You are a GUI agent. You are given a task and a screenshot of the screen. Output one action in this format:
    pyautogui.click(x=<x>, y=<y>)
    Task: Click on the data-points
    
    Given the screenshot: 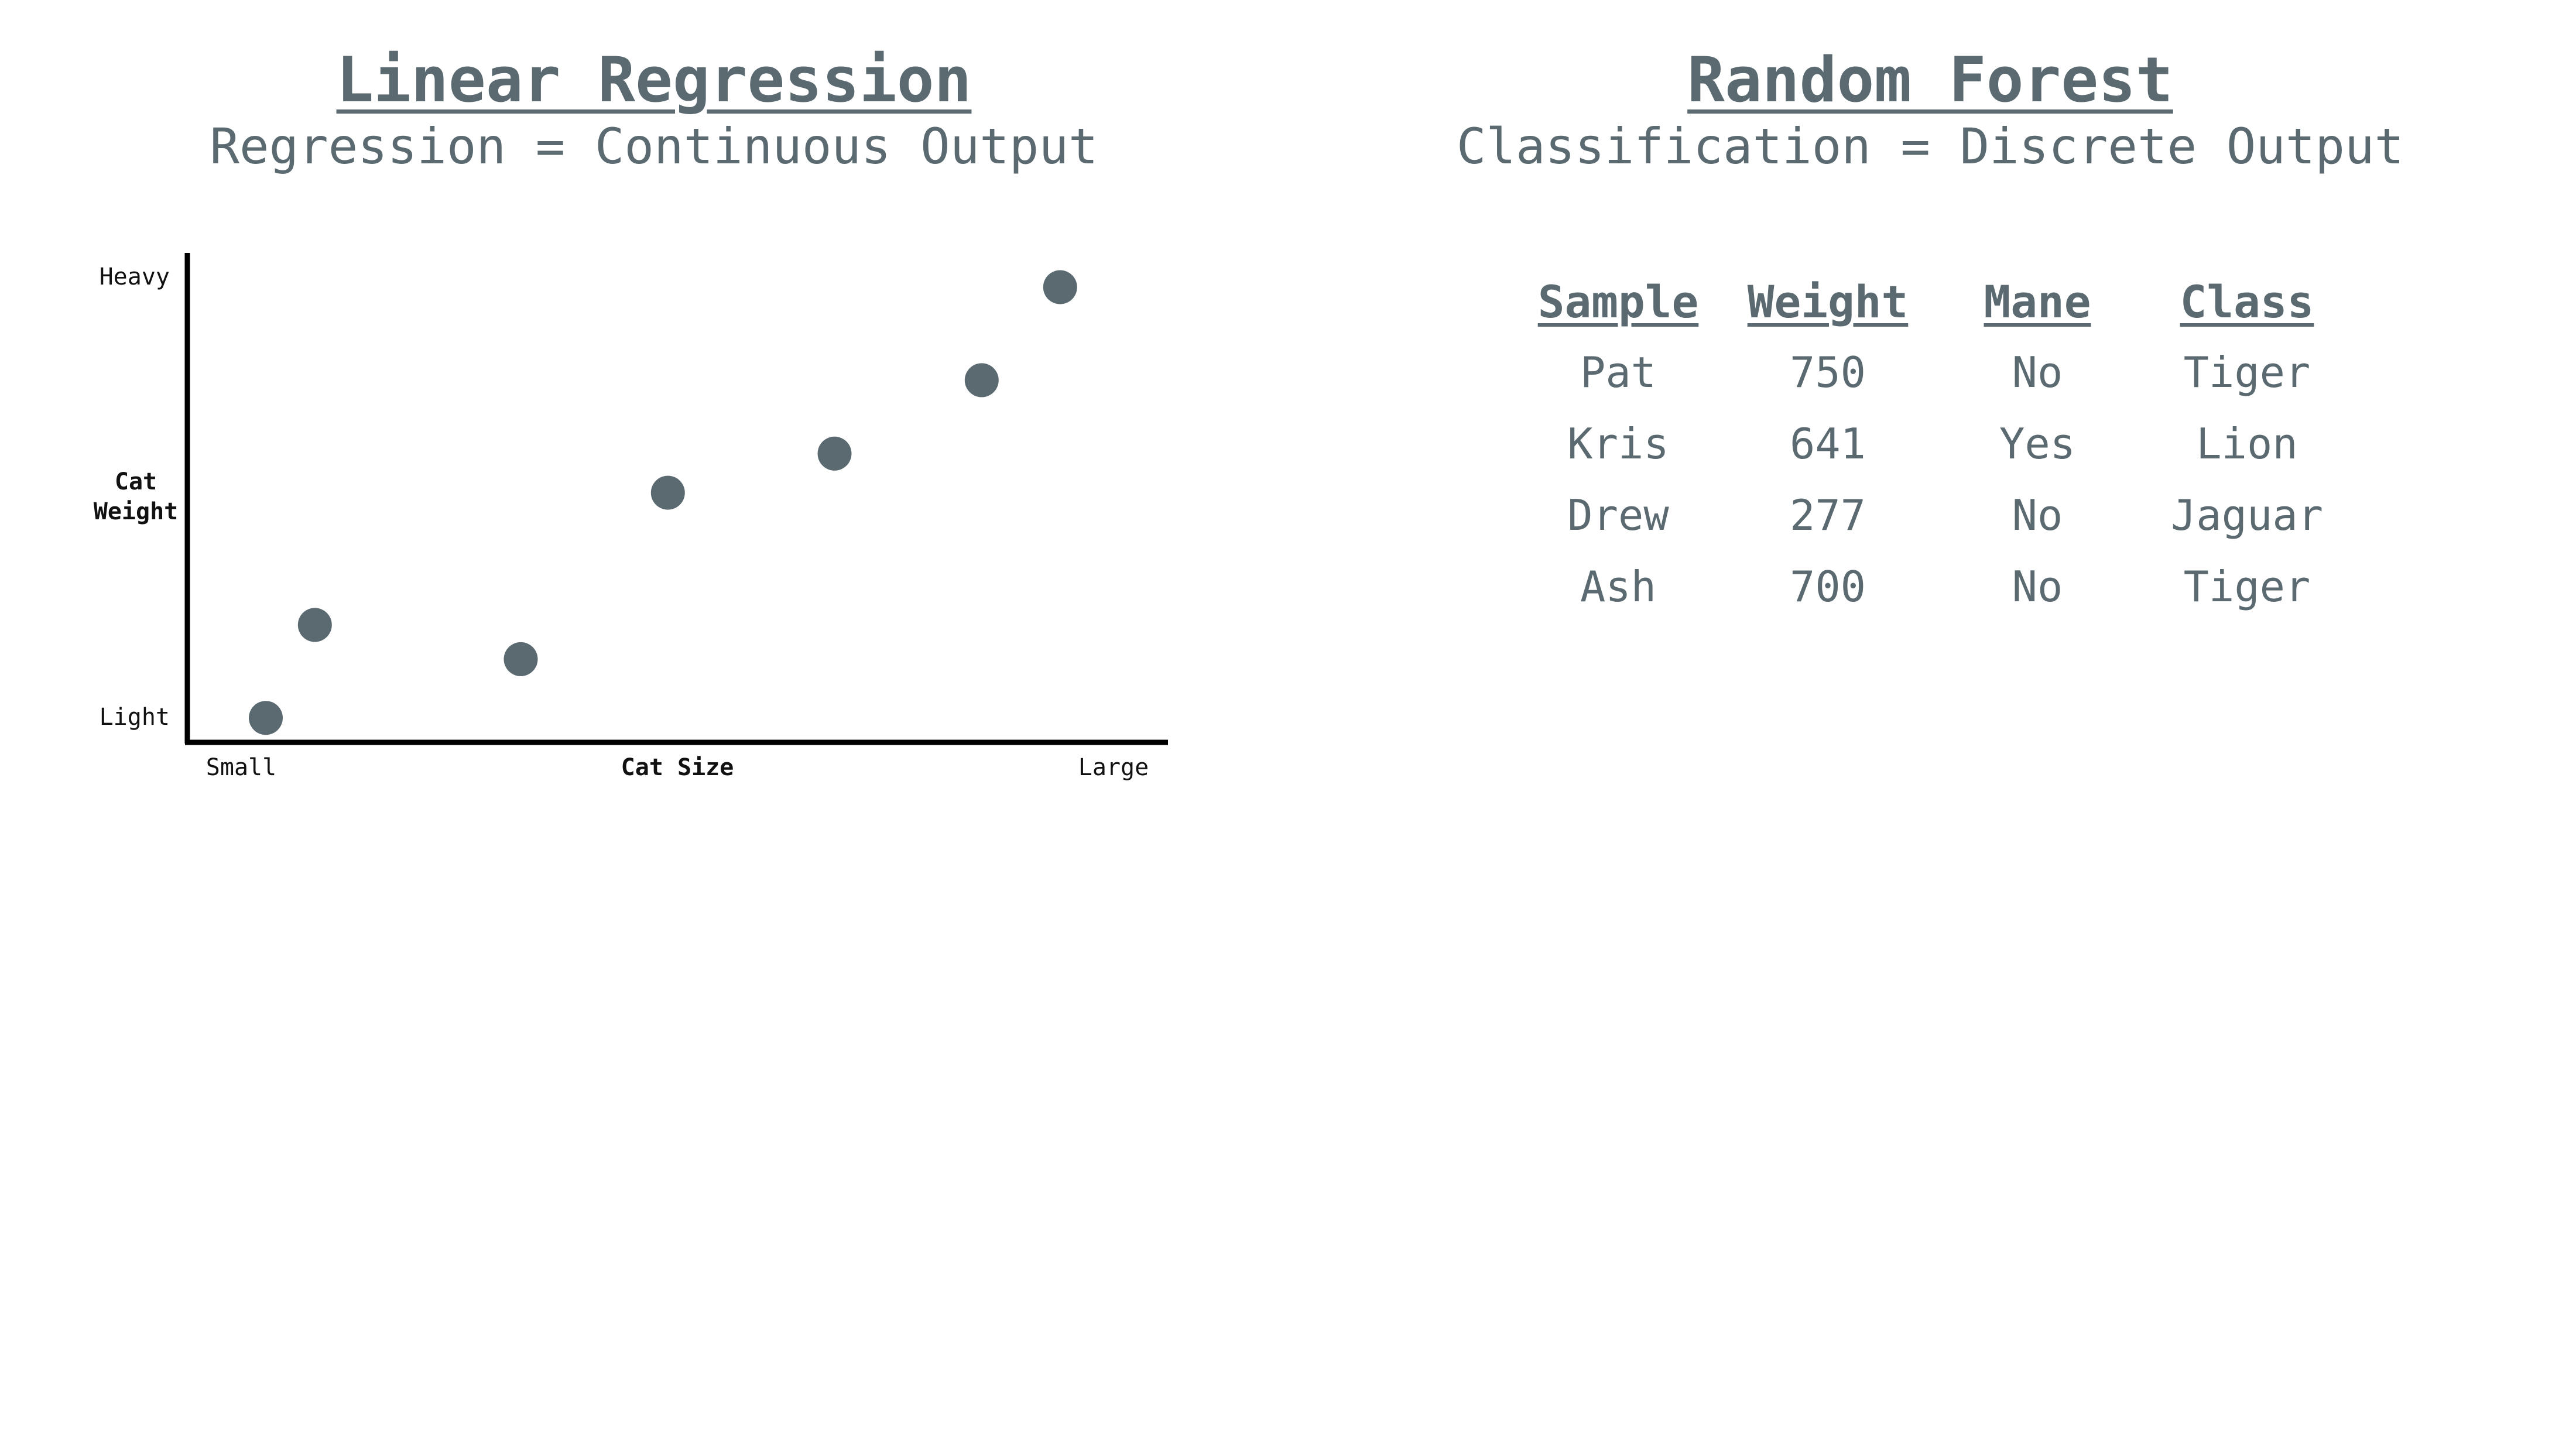 What is the action you would take?
    pyautogui.click(x=663, y=502)
    